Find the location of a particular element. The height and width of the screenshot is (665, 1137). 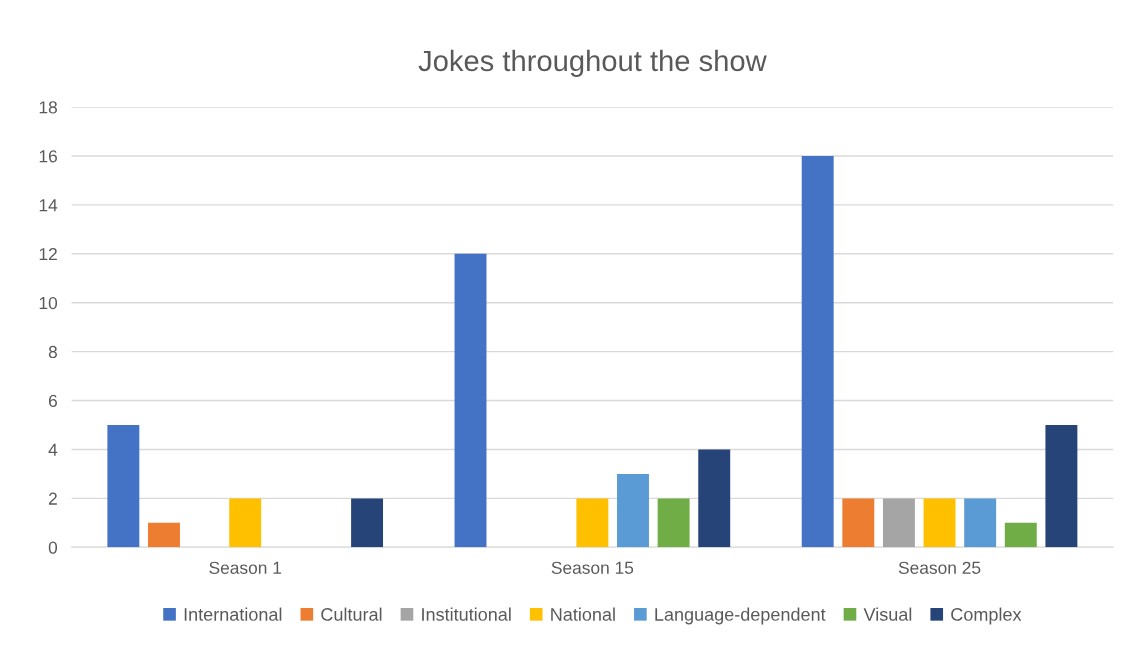

y-tick-label: 12 is located at coordinates (48, 254).